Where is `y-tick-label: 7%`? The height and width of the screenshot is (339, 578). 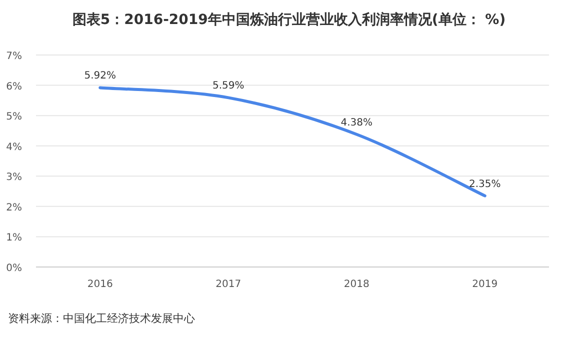 y-tick-label: 7% is located at coordinates (14, 56).